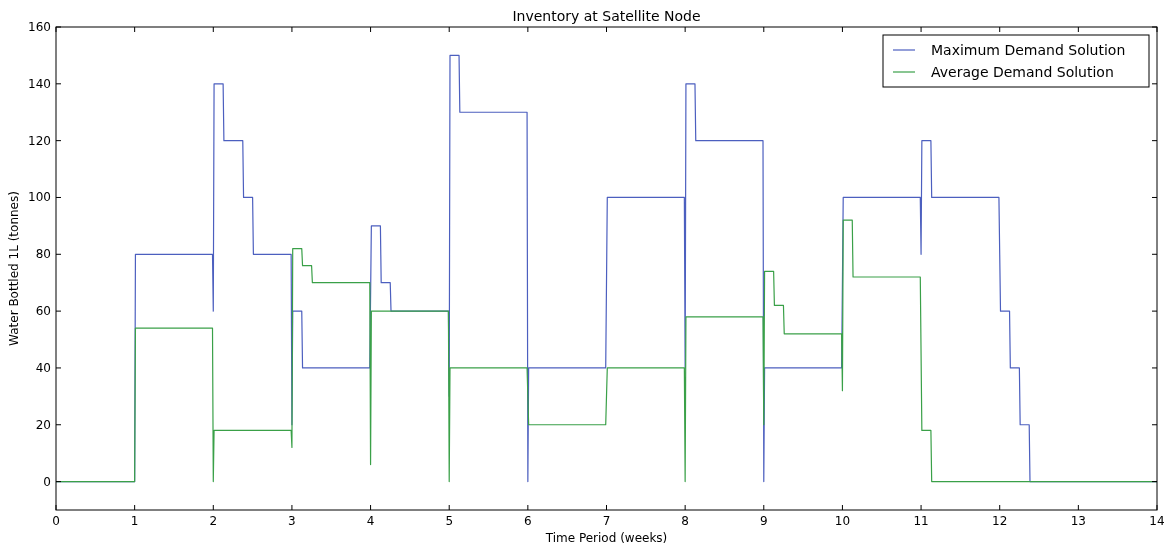  Describe the element at coordinates (14, 268) in the screenshot. I see `y-axis-title: Water Bottled 1L (tonnes)` at that location.